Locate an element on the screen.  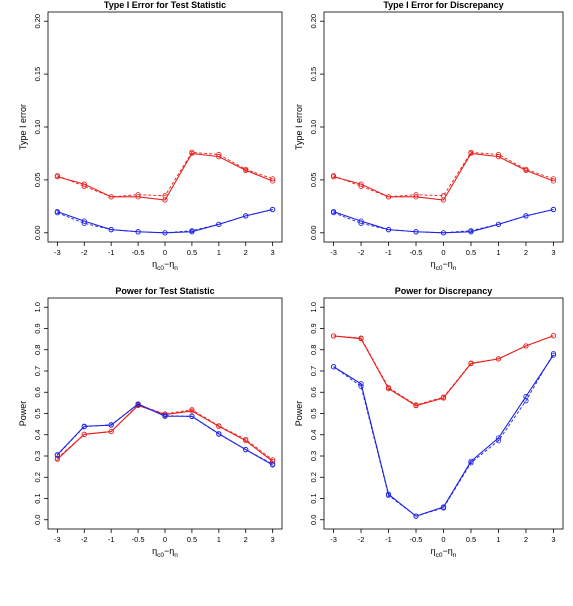
x-tick-label: -3 is located at coordinates (333, 252).